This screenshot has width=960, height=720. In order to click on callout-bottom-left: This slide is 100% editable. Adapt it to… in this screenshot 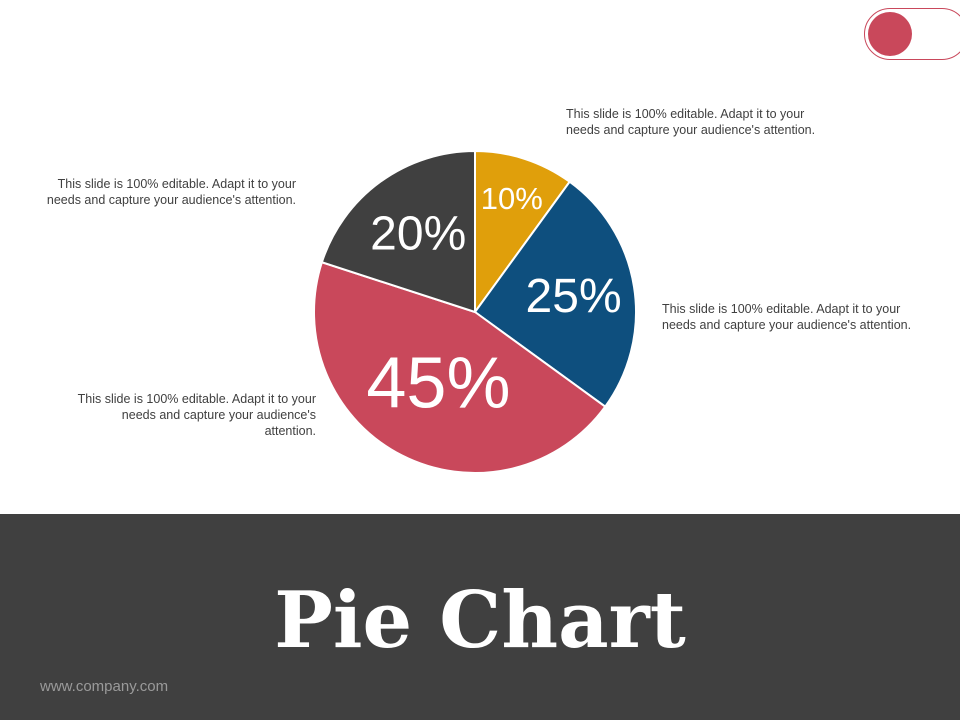, I will do `click(196, 415)`.